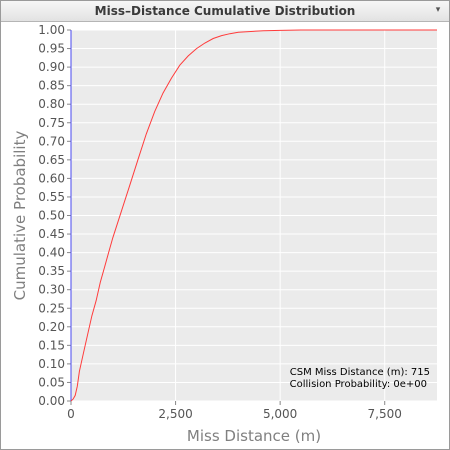  I want to click on y-tick-label: 0.85, so click(51, 86).